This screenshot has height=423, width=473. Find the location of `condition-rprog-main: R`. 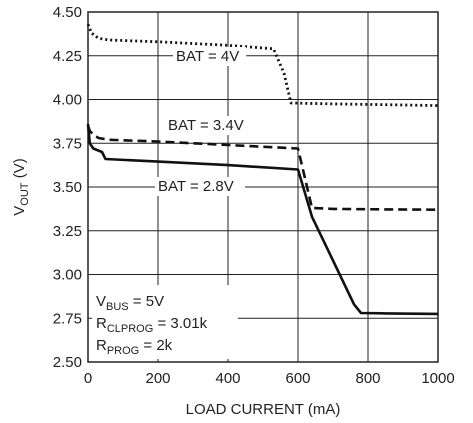

condition-rprog-main: R is located at coordinates (101, 345).